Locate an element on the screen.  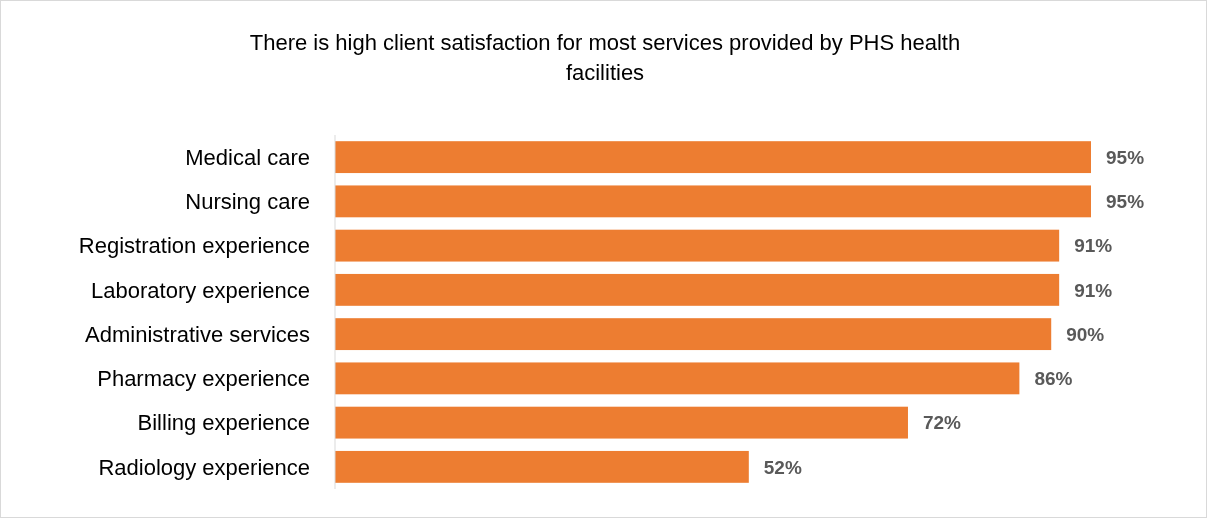
data-label: 86% is located at coordinates (1053, 379).